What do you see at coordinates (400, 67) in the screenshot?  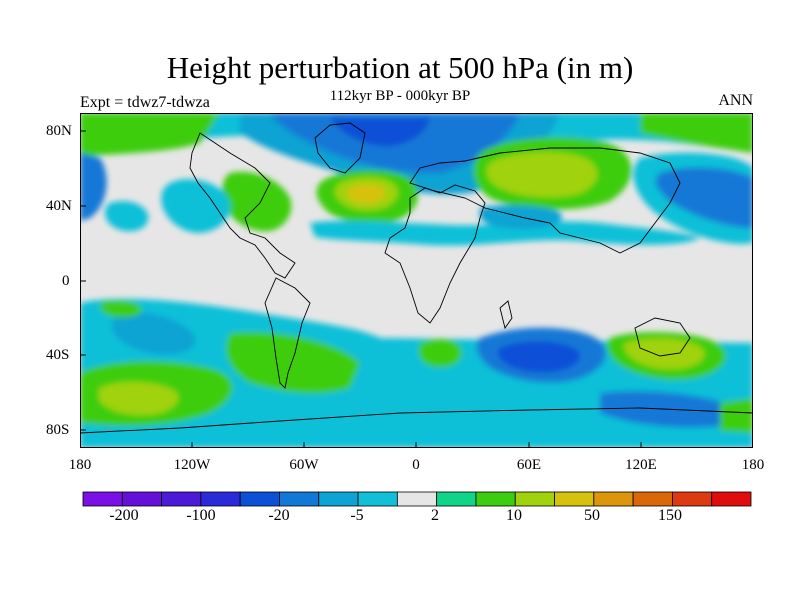 I see `map-title: Height perturbation at 500 hPa (in m)` at bounding box center [400, 67].